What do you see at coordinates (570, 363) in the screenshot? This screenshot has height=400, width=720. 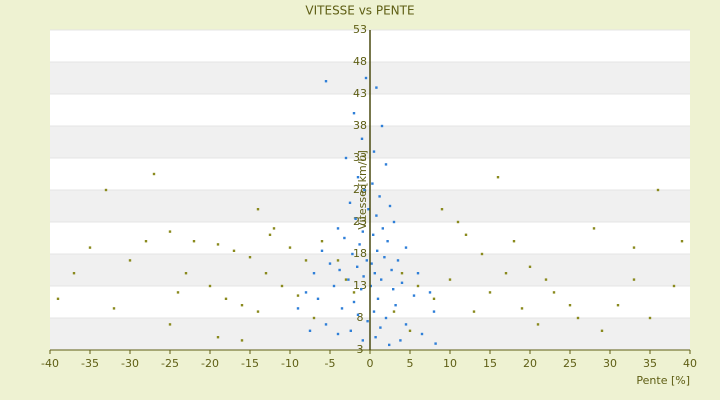 I see `x-tick-label: 25` at bounding box center [570, 363].